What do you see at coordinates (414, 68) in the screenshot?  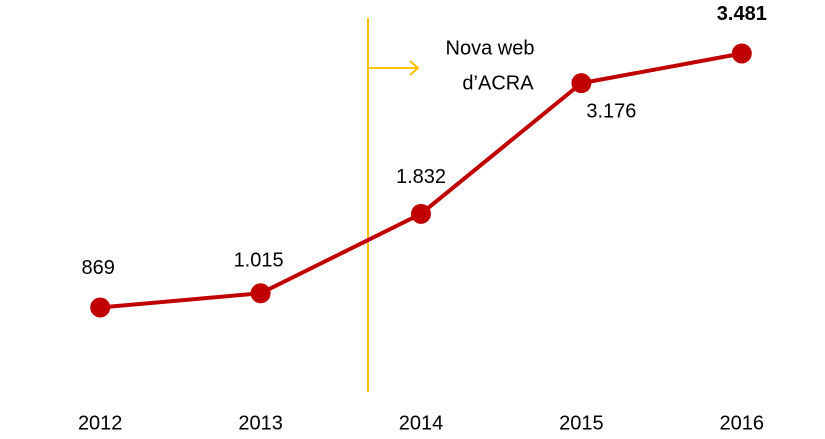 I see `annotation-arrowhead` at bounding box center [414, 68].